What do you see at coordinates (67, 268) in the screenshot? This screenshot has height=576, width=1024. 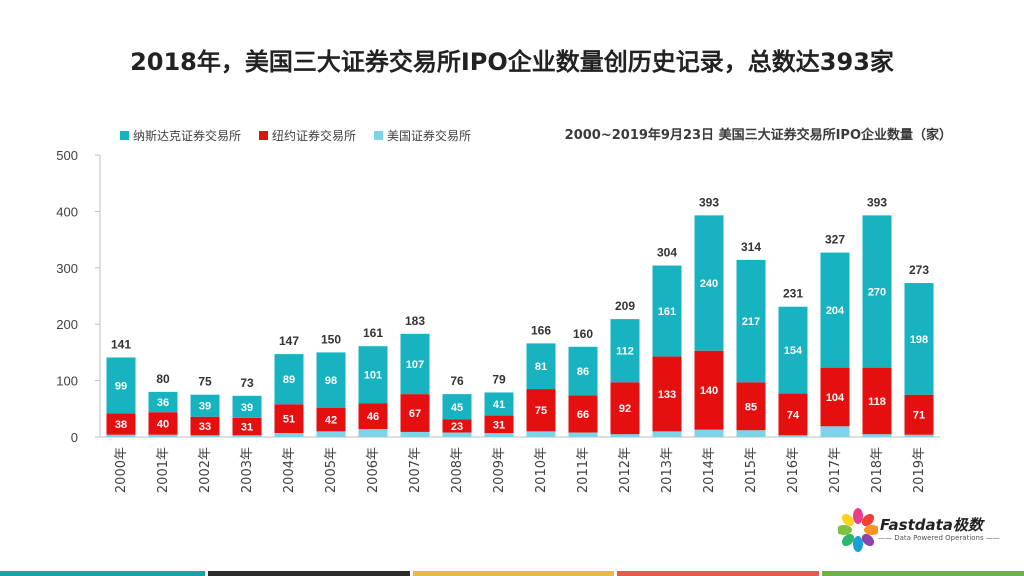 I see `y-tick-label: 300` at bounding box center [67, 268].